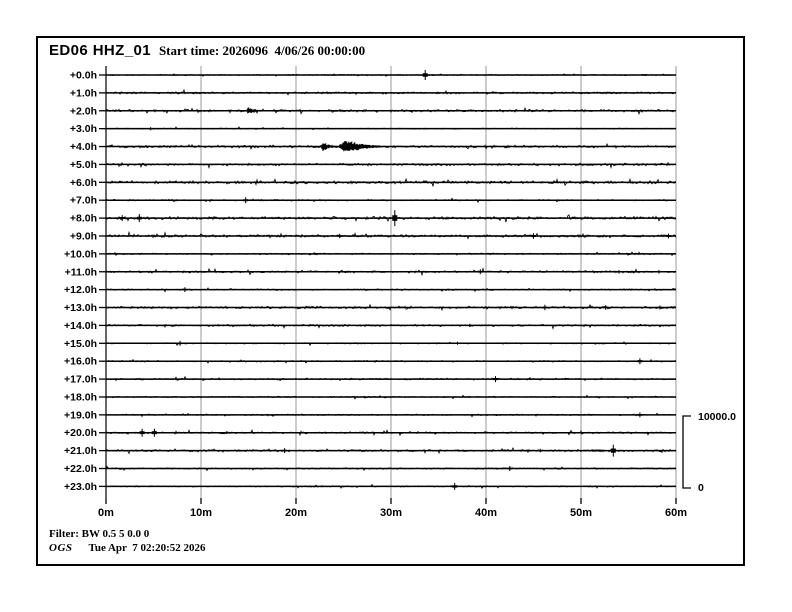 The height and width of the screenshot is (612, 792). I want to click on hour-label: +12.0h, so click(80, 290).